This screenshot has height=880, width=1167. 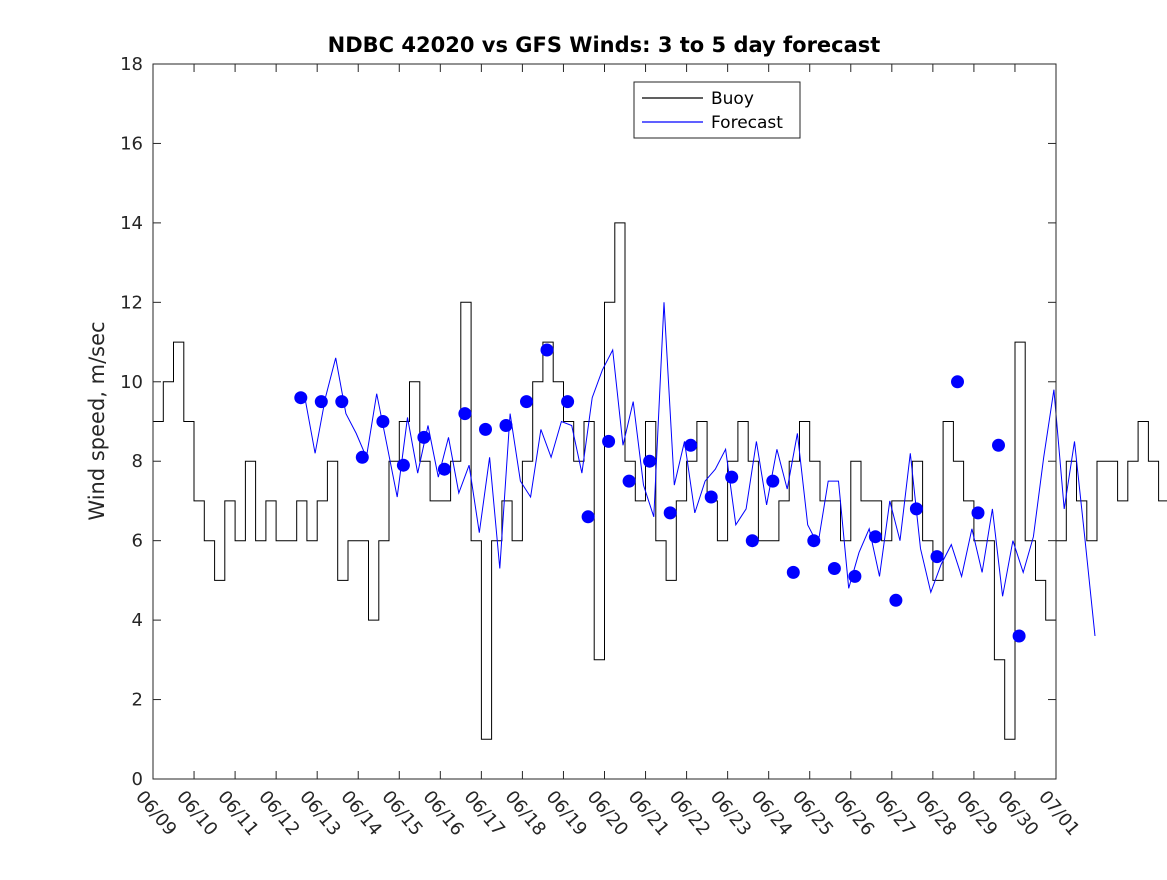 I want to click on y-tick-label: 4, so click(x=137, y=620).